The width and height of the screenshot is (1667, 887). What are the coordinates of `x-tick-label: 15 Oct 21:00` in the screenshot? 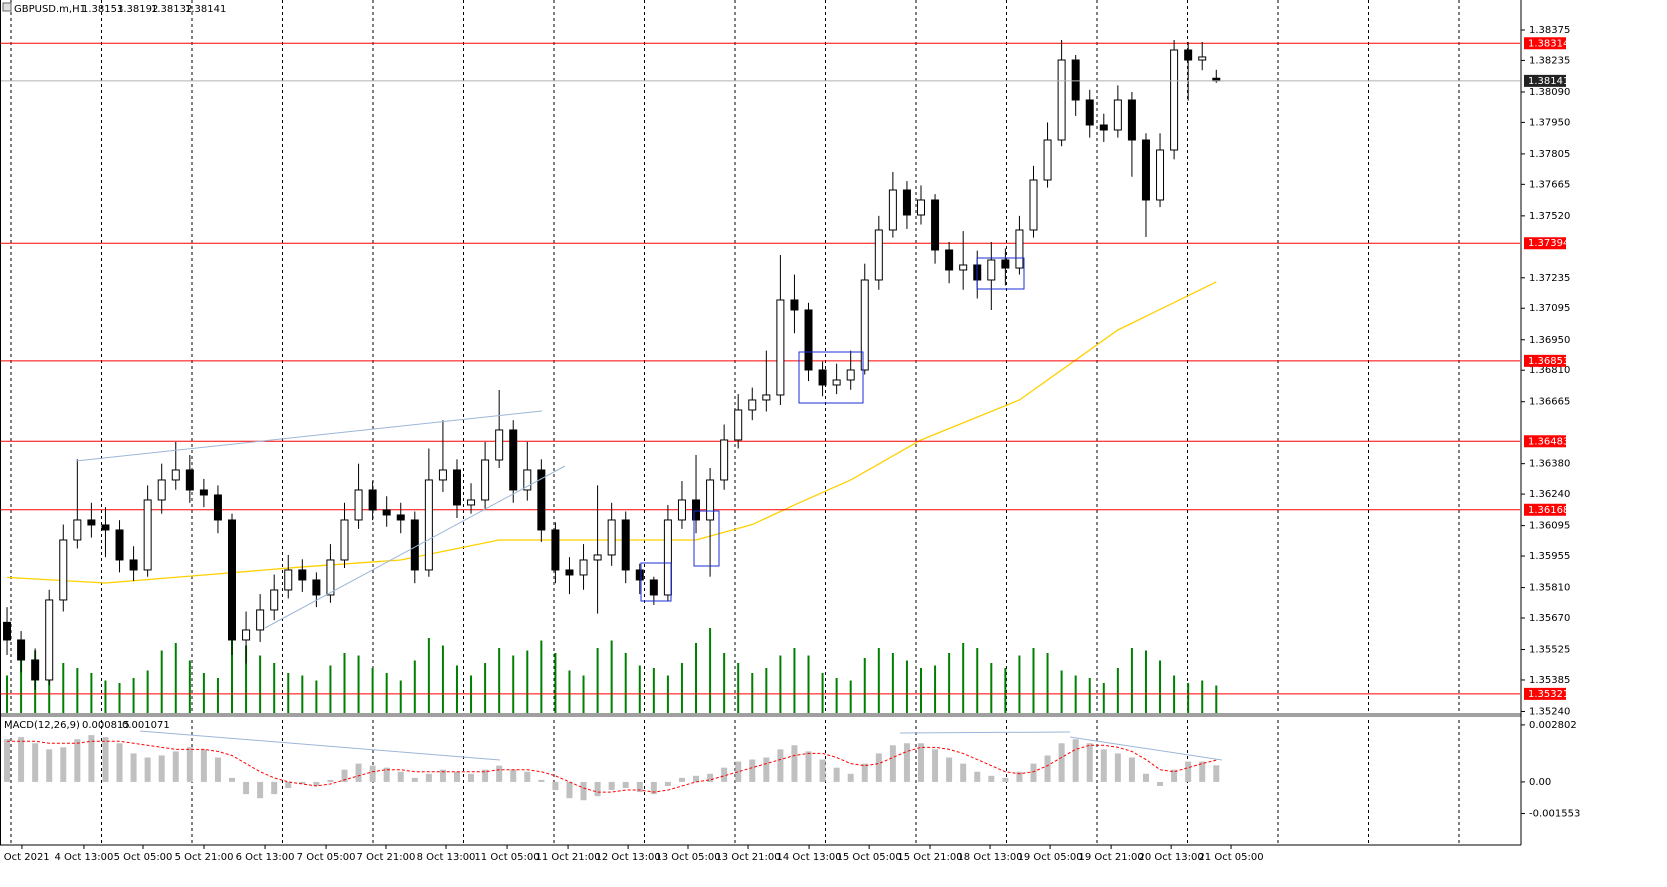 It's located at (929, 857).